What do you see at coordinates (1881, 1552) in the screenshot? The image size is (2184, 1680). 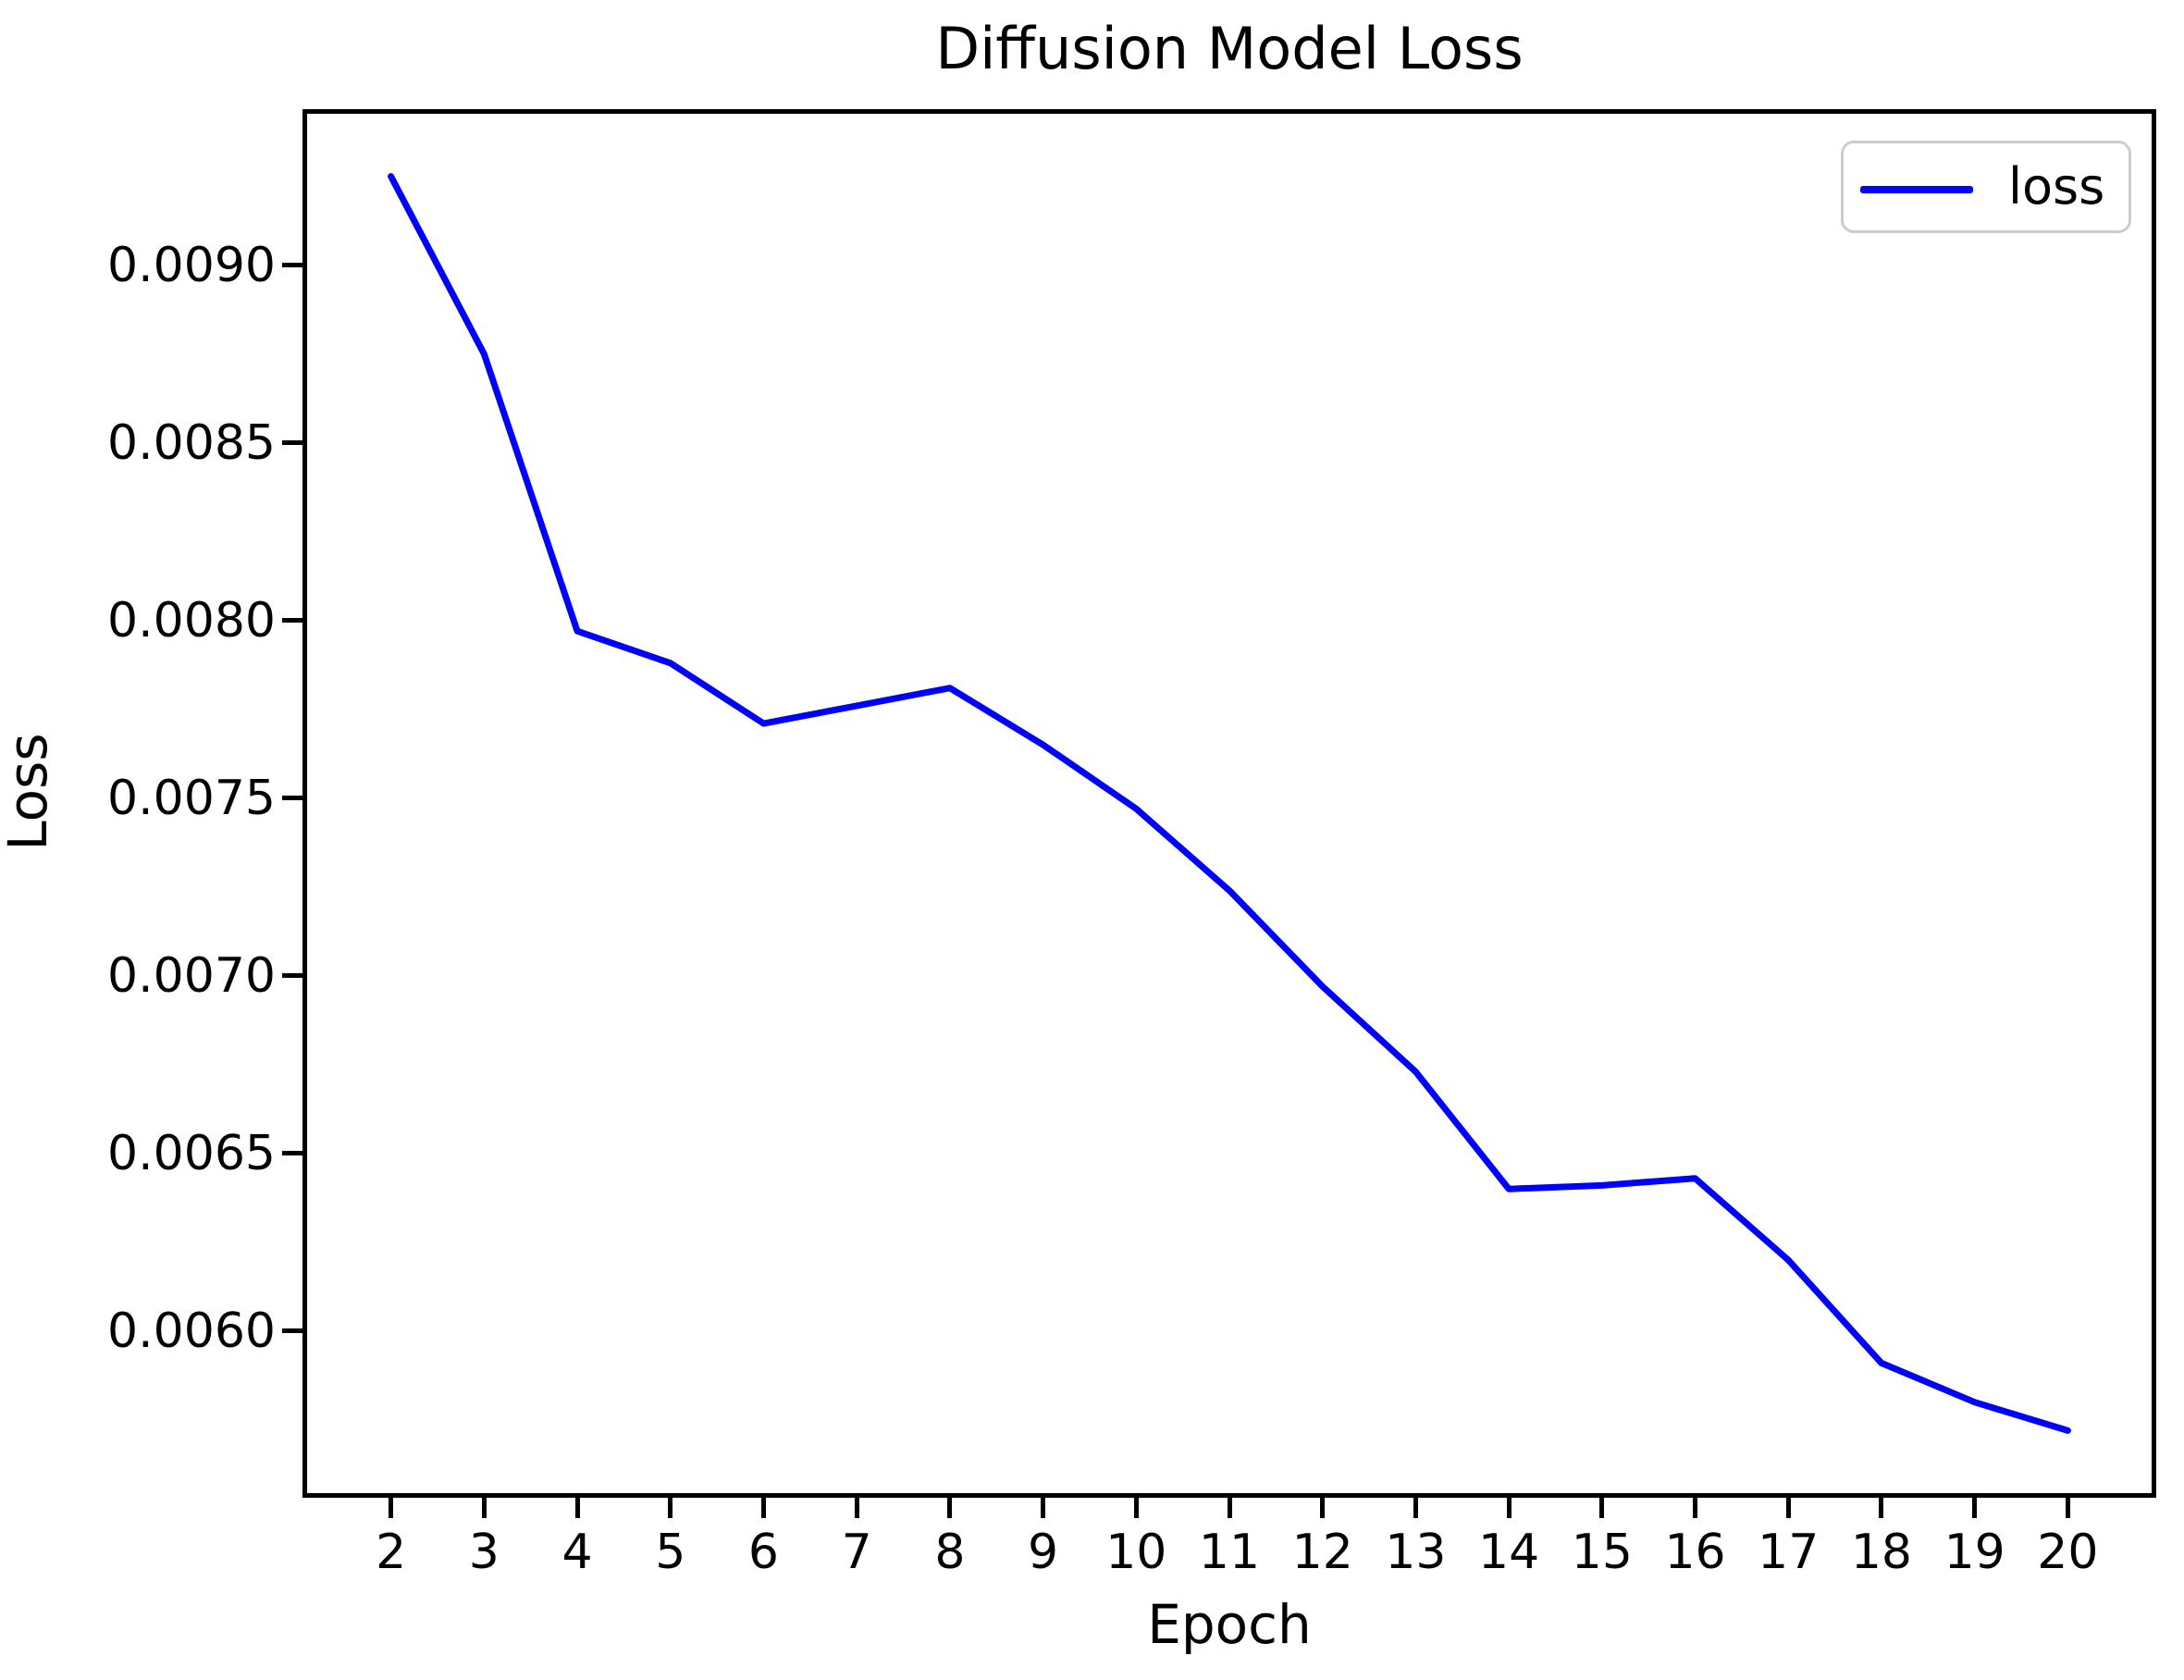 I see `x-tick-label: 18` at bounding box center [1881, 1552].